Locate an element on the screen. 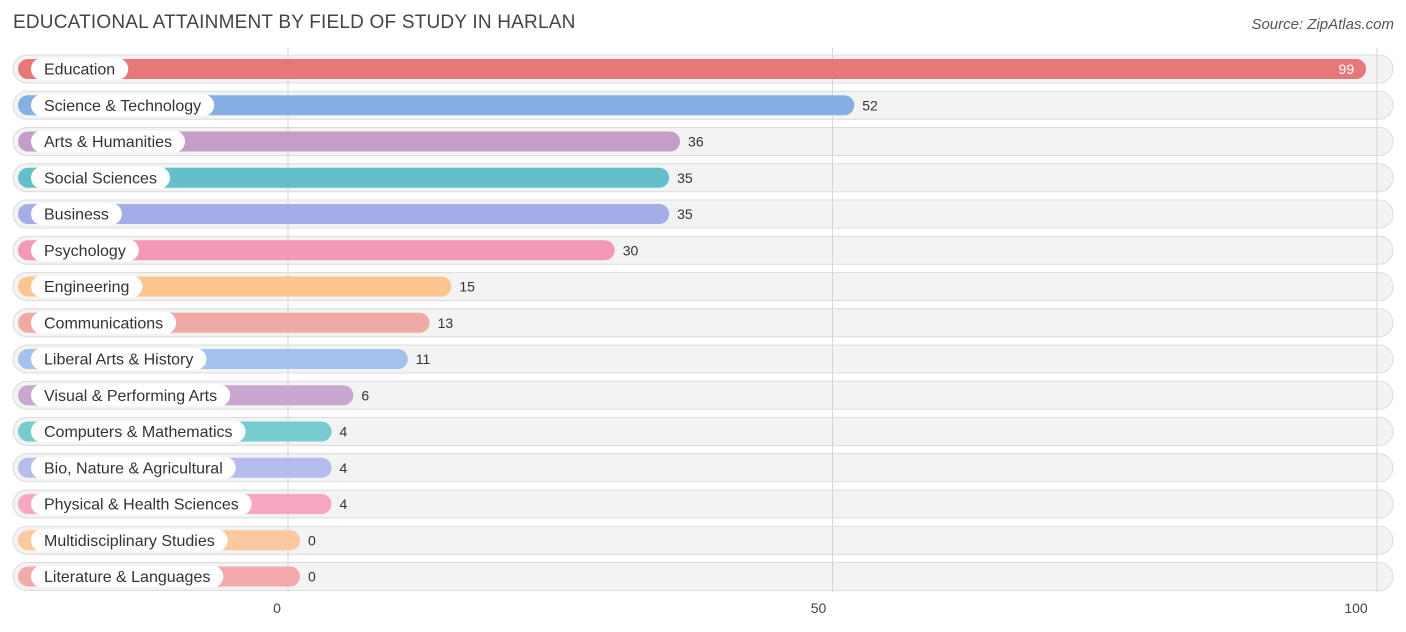 This screenshot has width=1406, height=632. bar-label: Science & Technology is located at coordinates (122, 106).